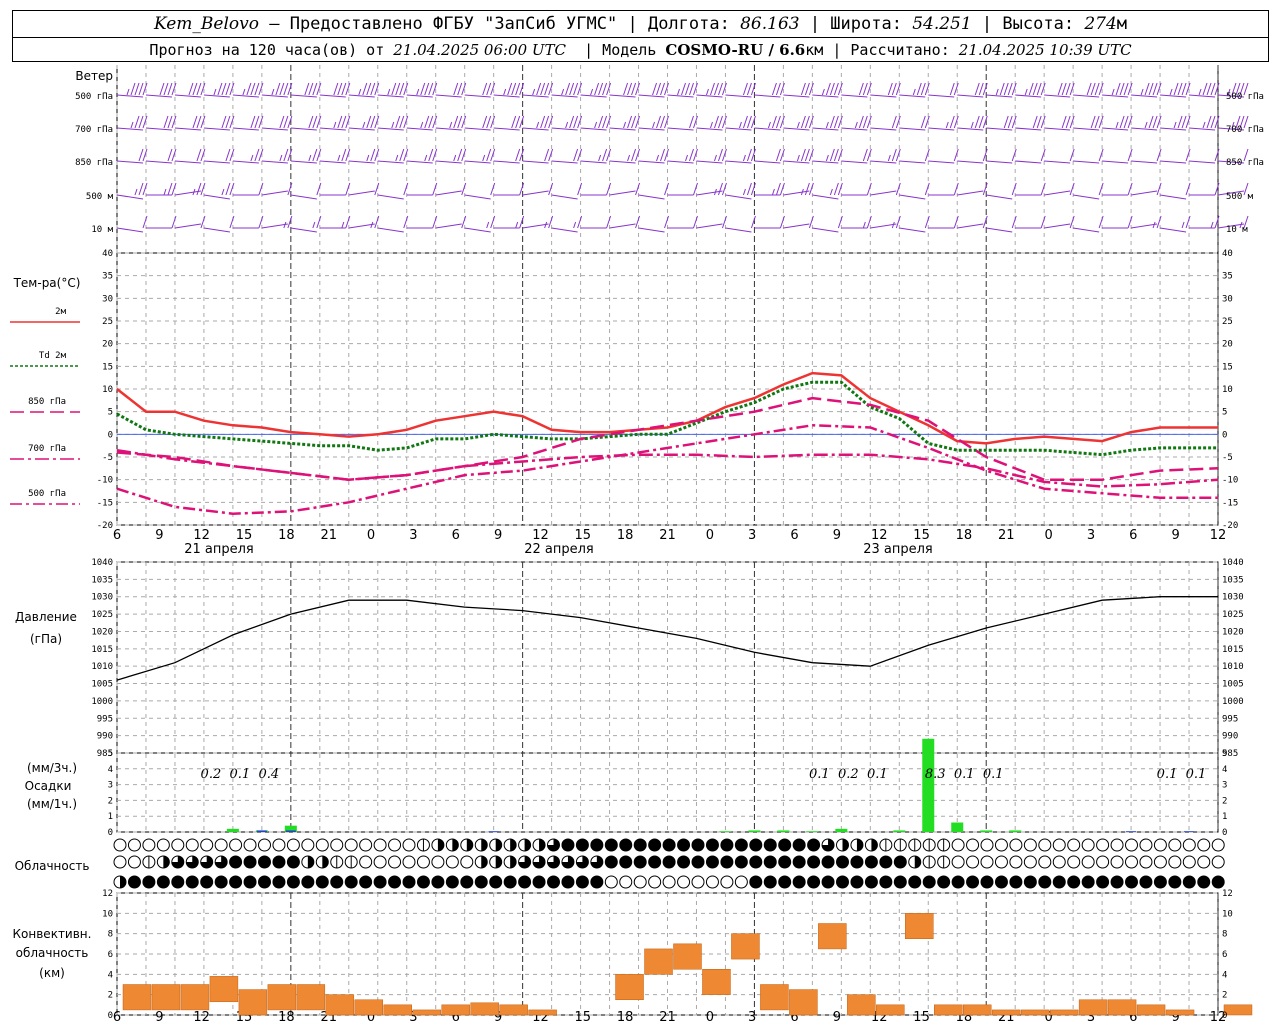 This screenshot has width=1280, height=1024. Describe the element at coordinates (1230, 754) in the screenshot. I see `pressure-tick-right: 985` at that location.